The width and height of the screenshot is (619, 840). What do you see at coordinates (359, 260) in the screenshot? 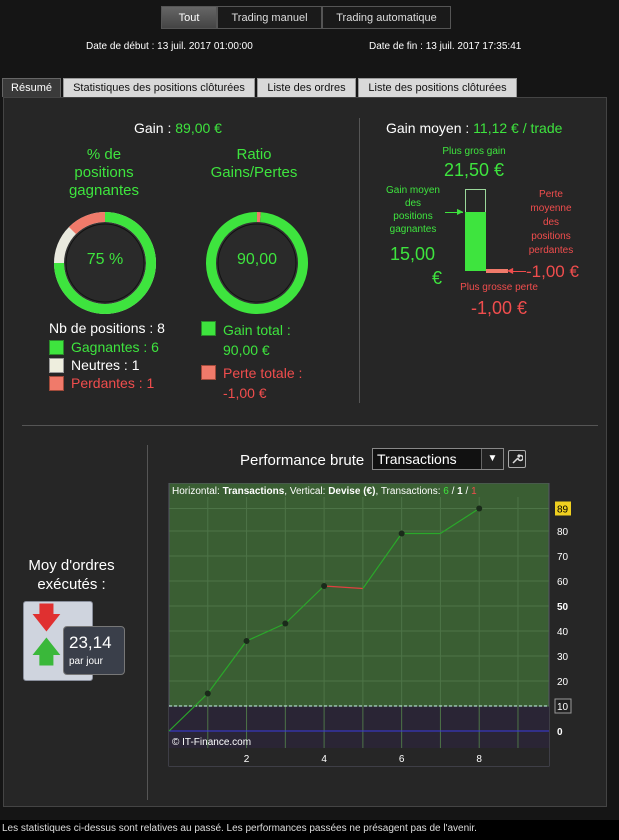
I see `divider-vertical-top` at bounding box center [359, 260].